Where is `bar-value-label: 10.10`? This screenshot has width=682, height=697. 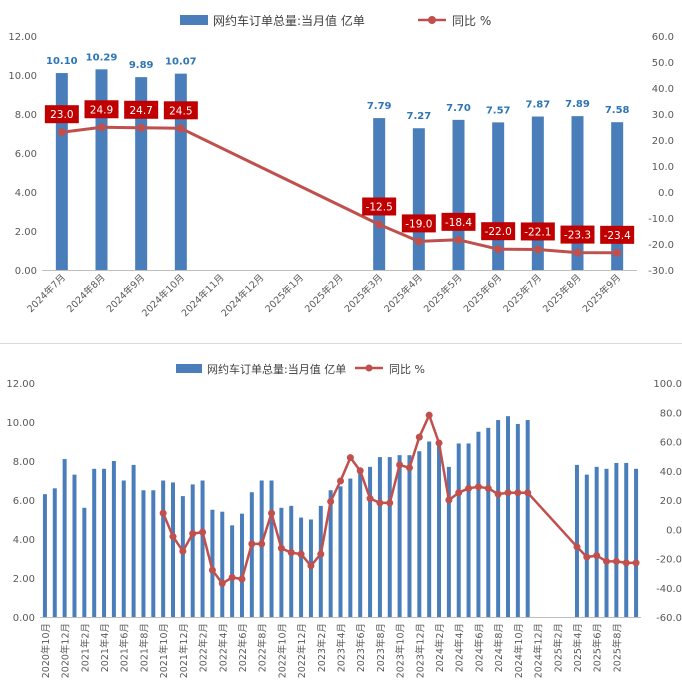
bar-value-label: 10.10 is located at coordinates (62, 61).